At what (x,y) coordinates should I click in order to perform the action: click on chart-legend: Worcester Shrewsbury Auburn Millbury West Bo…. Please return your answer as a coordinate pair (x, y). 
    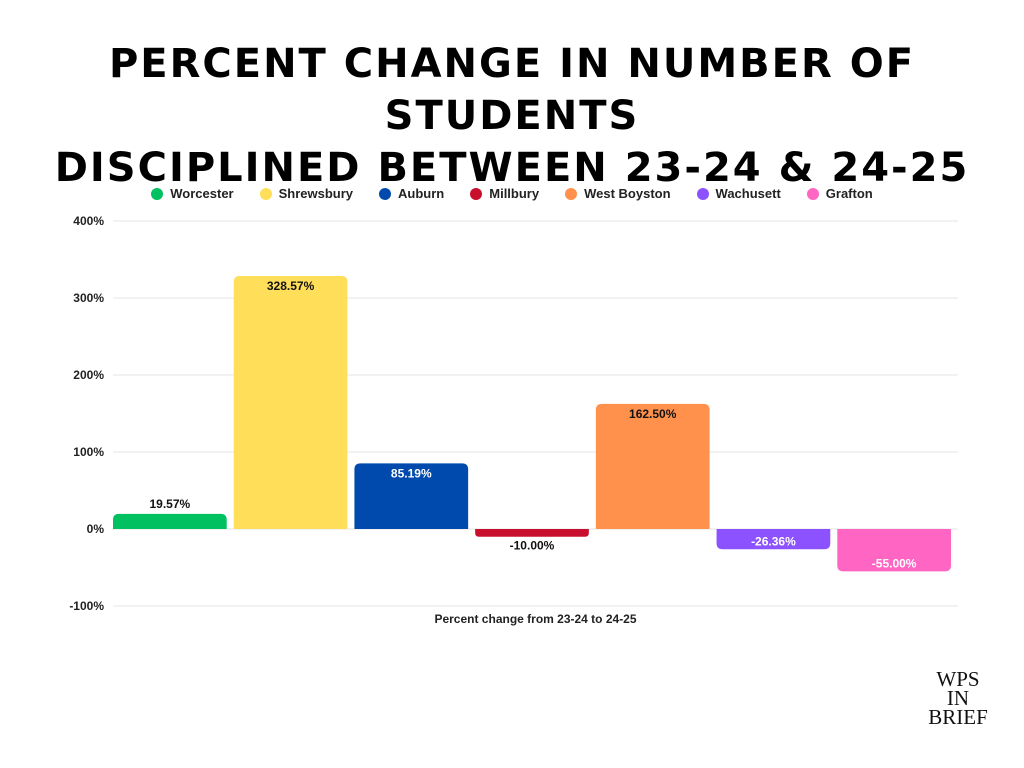
    Looking at the image, I should click on (512, 193).